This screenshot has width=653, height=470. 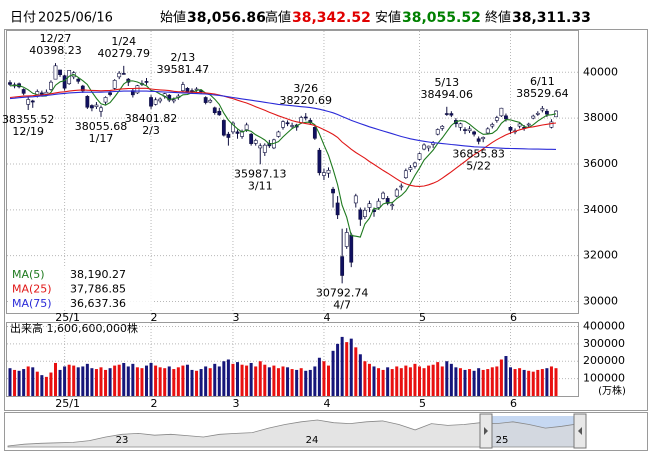 What do you see at coordinates (67, 317) in the screenshot?
I see `x-tick-label: 25/1` at bounding box center [67, 317].